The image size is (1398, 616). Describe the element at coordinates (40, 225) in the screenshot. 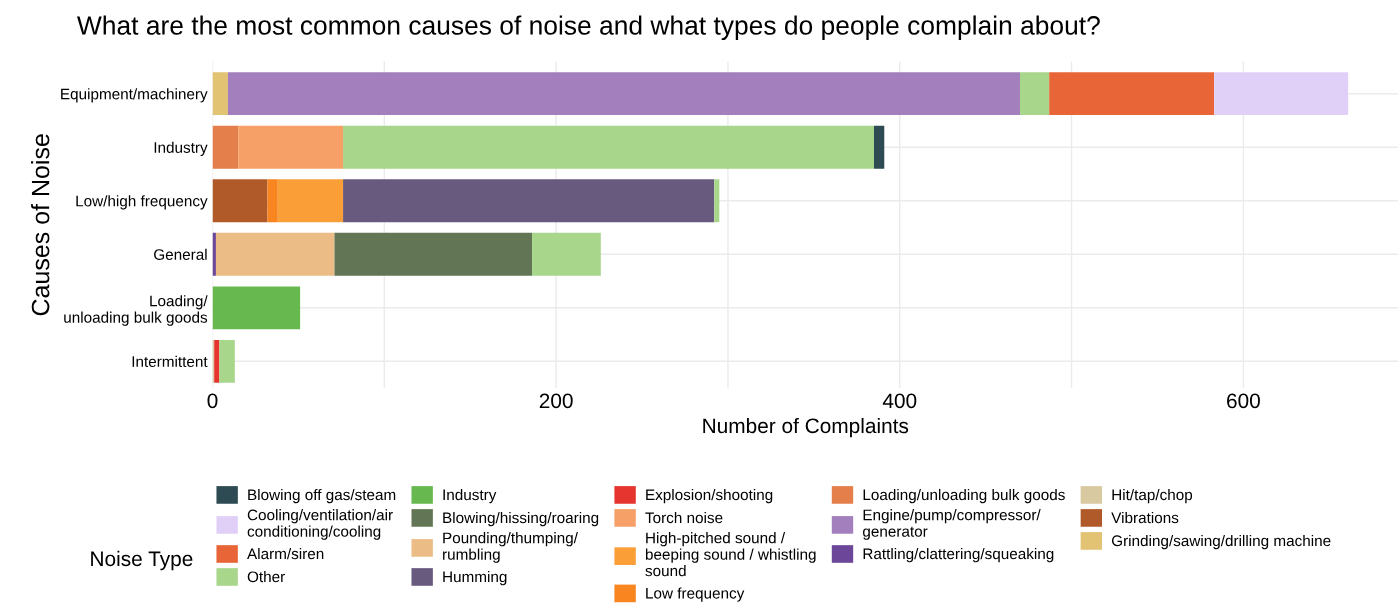

I see `y-axis-title: Causes of Noise` at that location.